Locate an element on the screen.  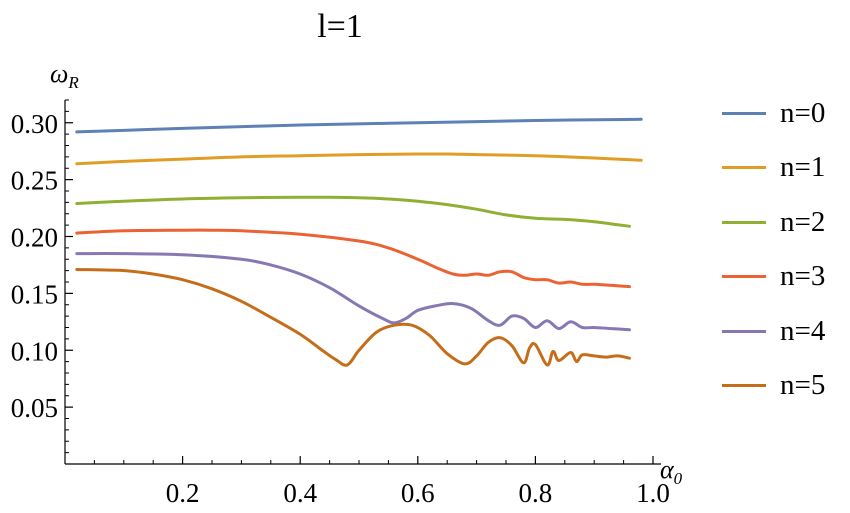
legend-label: n=2 is located at coordinates (803, 221).